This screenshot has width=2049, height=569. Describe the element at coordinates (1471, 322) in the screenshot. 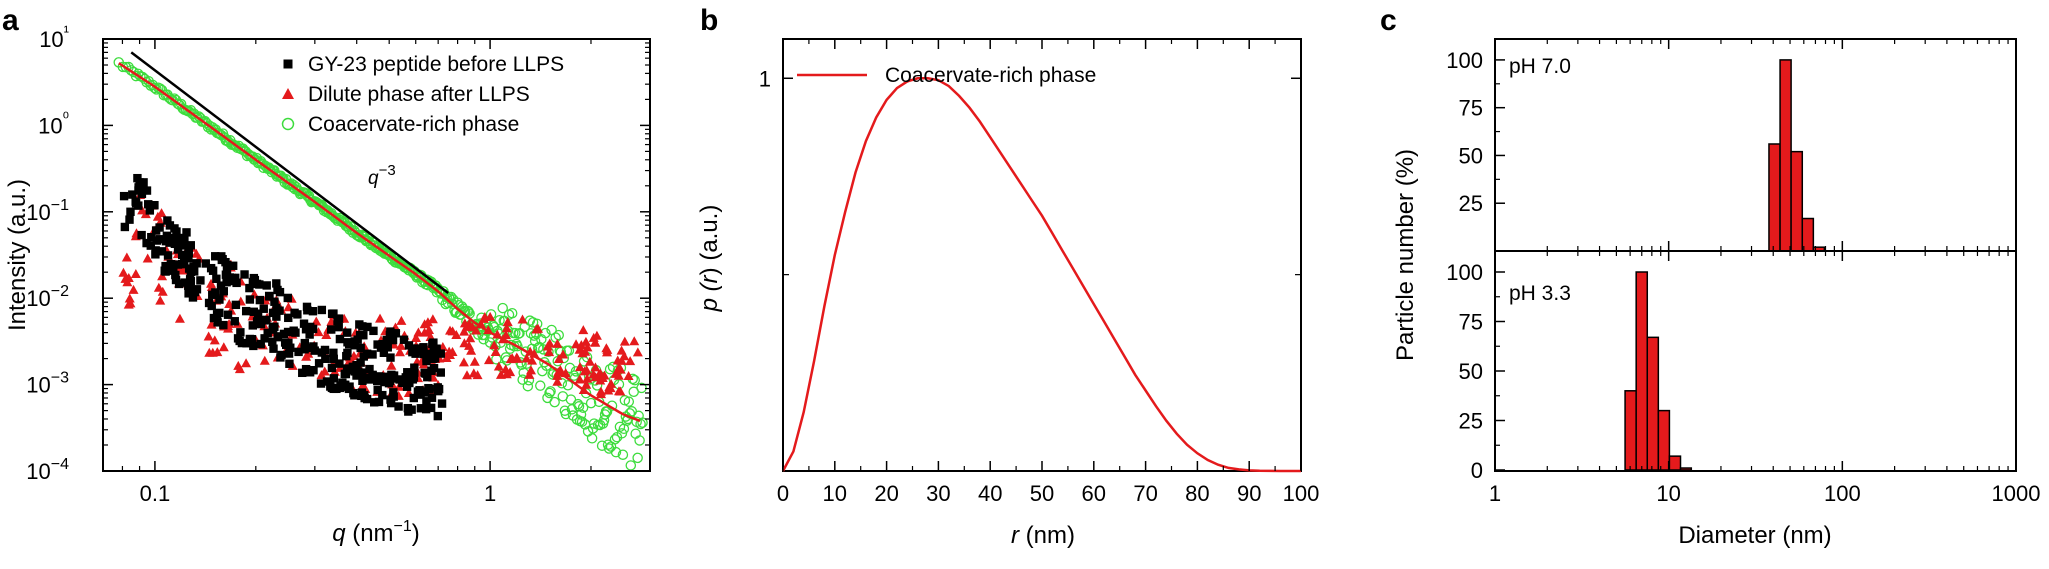

I see `panel-c-y-tick-label: 75` at that location.